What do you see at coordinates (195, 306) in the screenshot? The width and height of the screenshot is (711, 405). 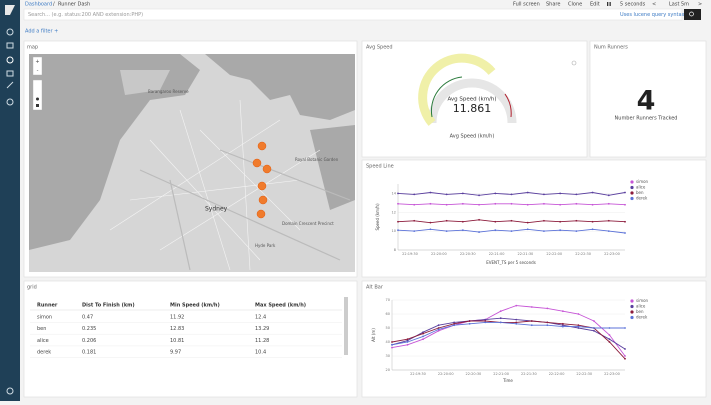 I see `column-header: Min Speed (km/h)` at bounding box center [195, 306].